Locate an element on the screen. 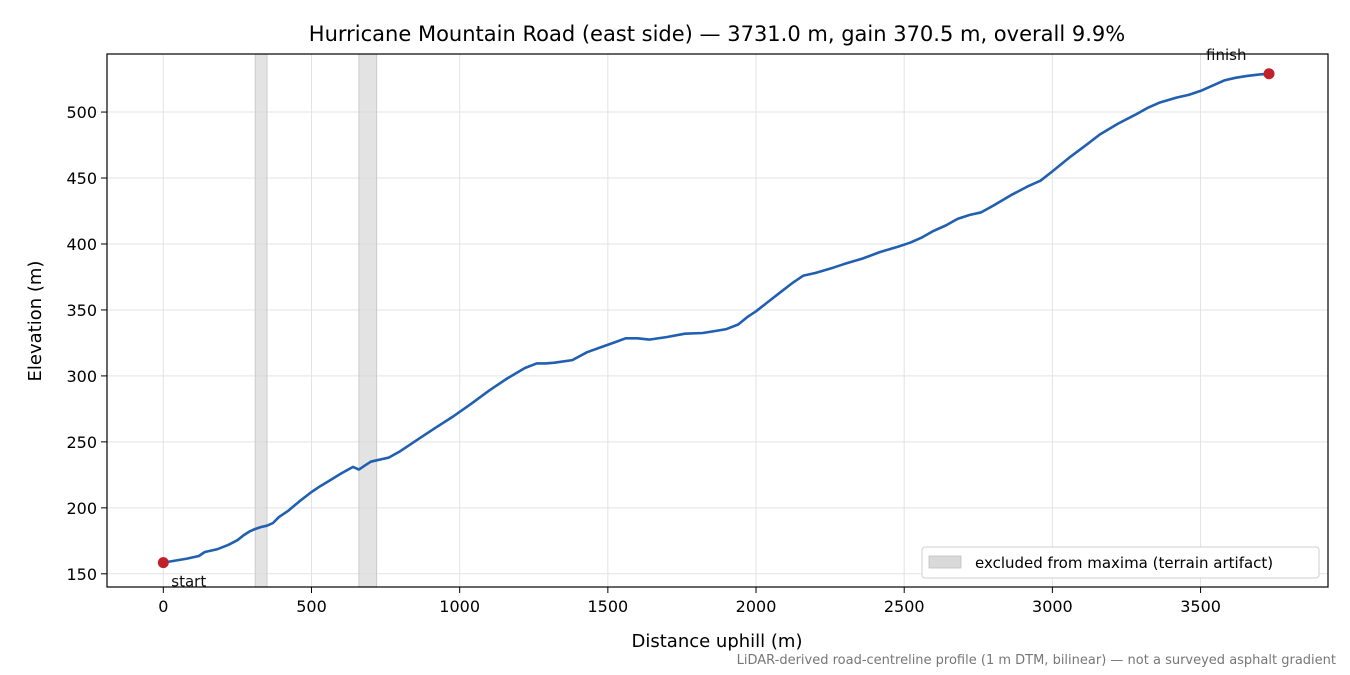 This screenshot has height=675, width=1350. y-axis-ticks: 150 200 250 300 350 400 450 500 is located at coordinates (86, 343).